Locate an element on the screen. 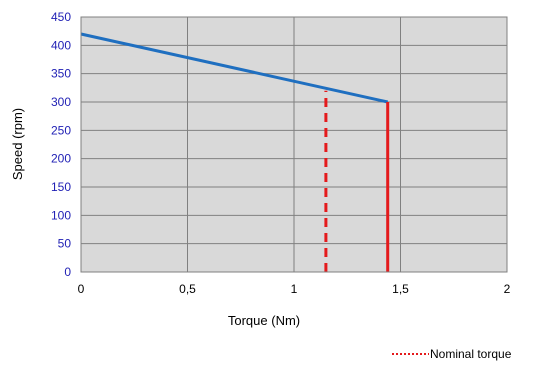 This screenshot has height=365, width=535. y-tick-labels: 0 50 100 150 200 250 300 350 400 450 is located at coordinates (61, 144).